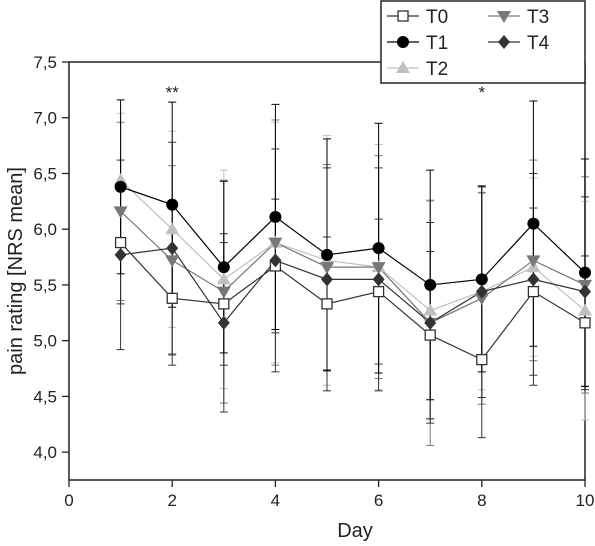 The width and height of the screenshot is (595, 546). I want to click on legend-label-t4: T4, so click(538, 43).